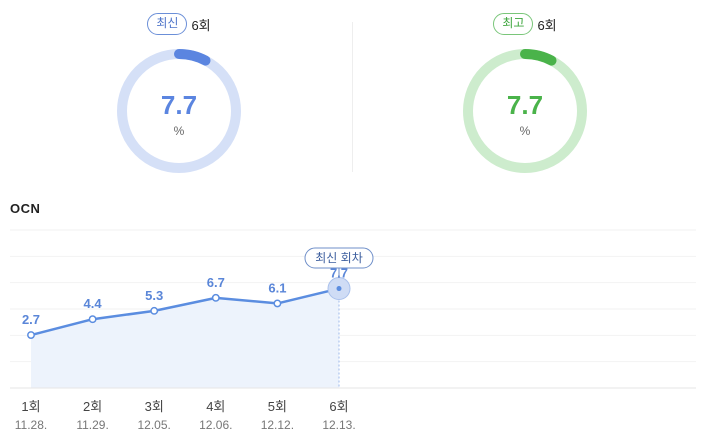  What do you see at coordinates (216, 282) in the screenshot?
I see `value-label: 6.7` at bounding box center [216, 282].